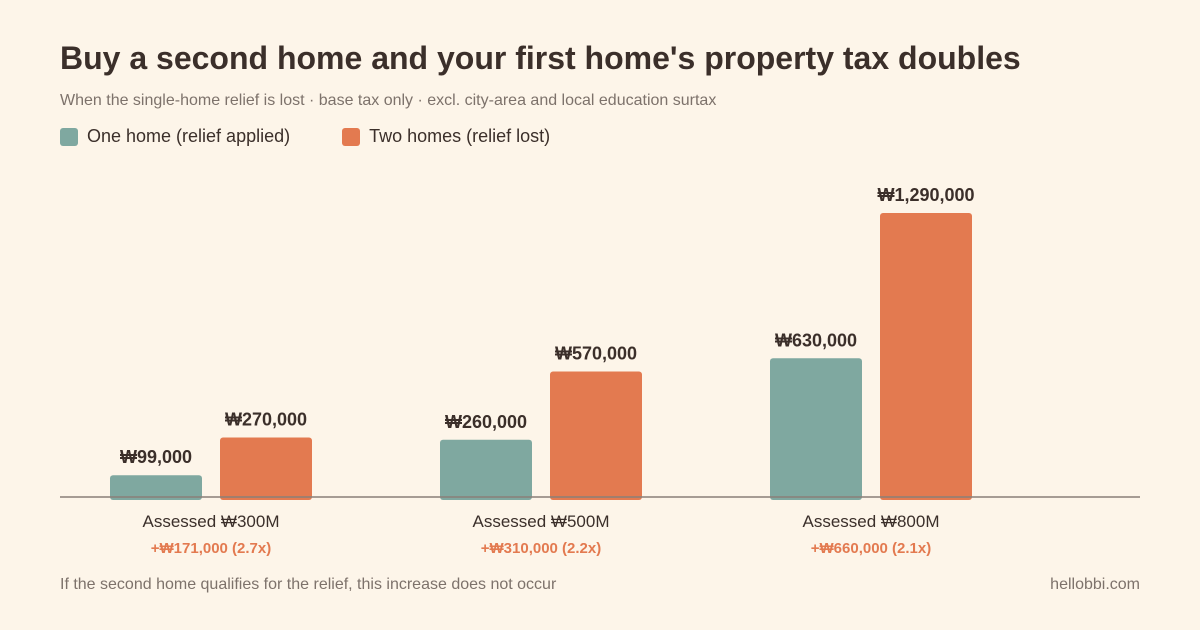 Image resolution: width=1200 pixels, height=630 pixels. Describe the element at coordinates (351, 136) in the screenshot. I see `legend-swatch-two-homes` at that location.